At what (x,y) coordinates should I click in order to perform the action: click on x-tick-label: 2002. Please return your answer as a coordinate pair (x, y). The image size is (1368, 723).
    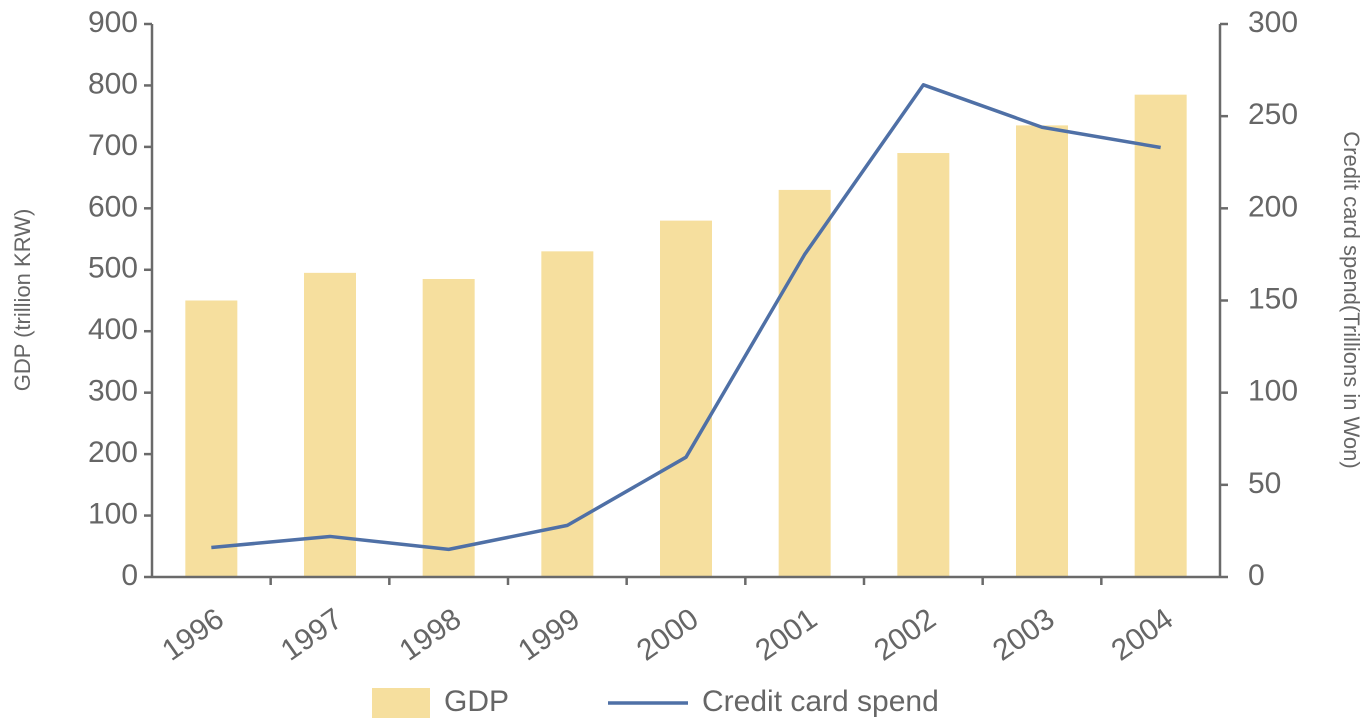
    Looking at the image, I should click on (905, 634).